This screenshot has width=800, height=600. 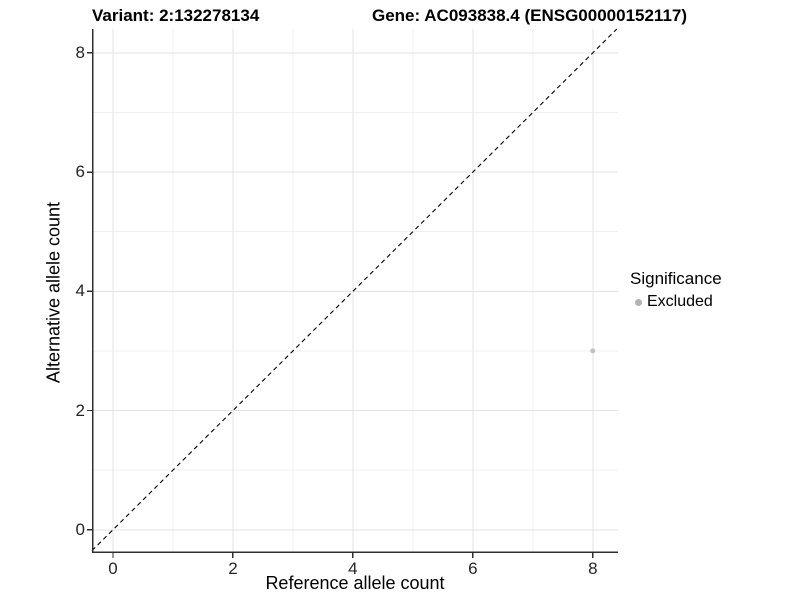 What do you see at coordinates (113, 568) in the screenshot?
I see `x-tick-label: 0` at bounding box center [113, 568].